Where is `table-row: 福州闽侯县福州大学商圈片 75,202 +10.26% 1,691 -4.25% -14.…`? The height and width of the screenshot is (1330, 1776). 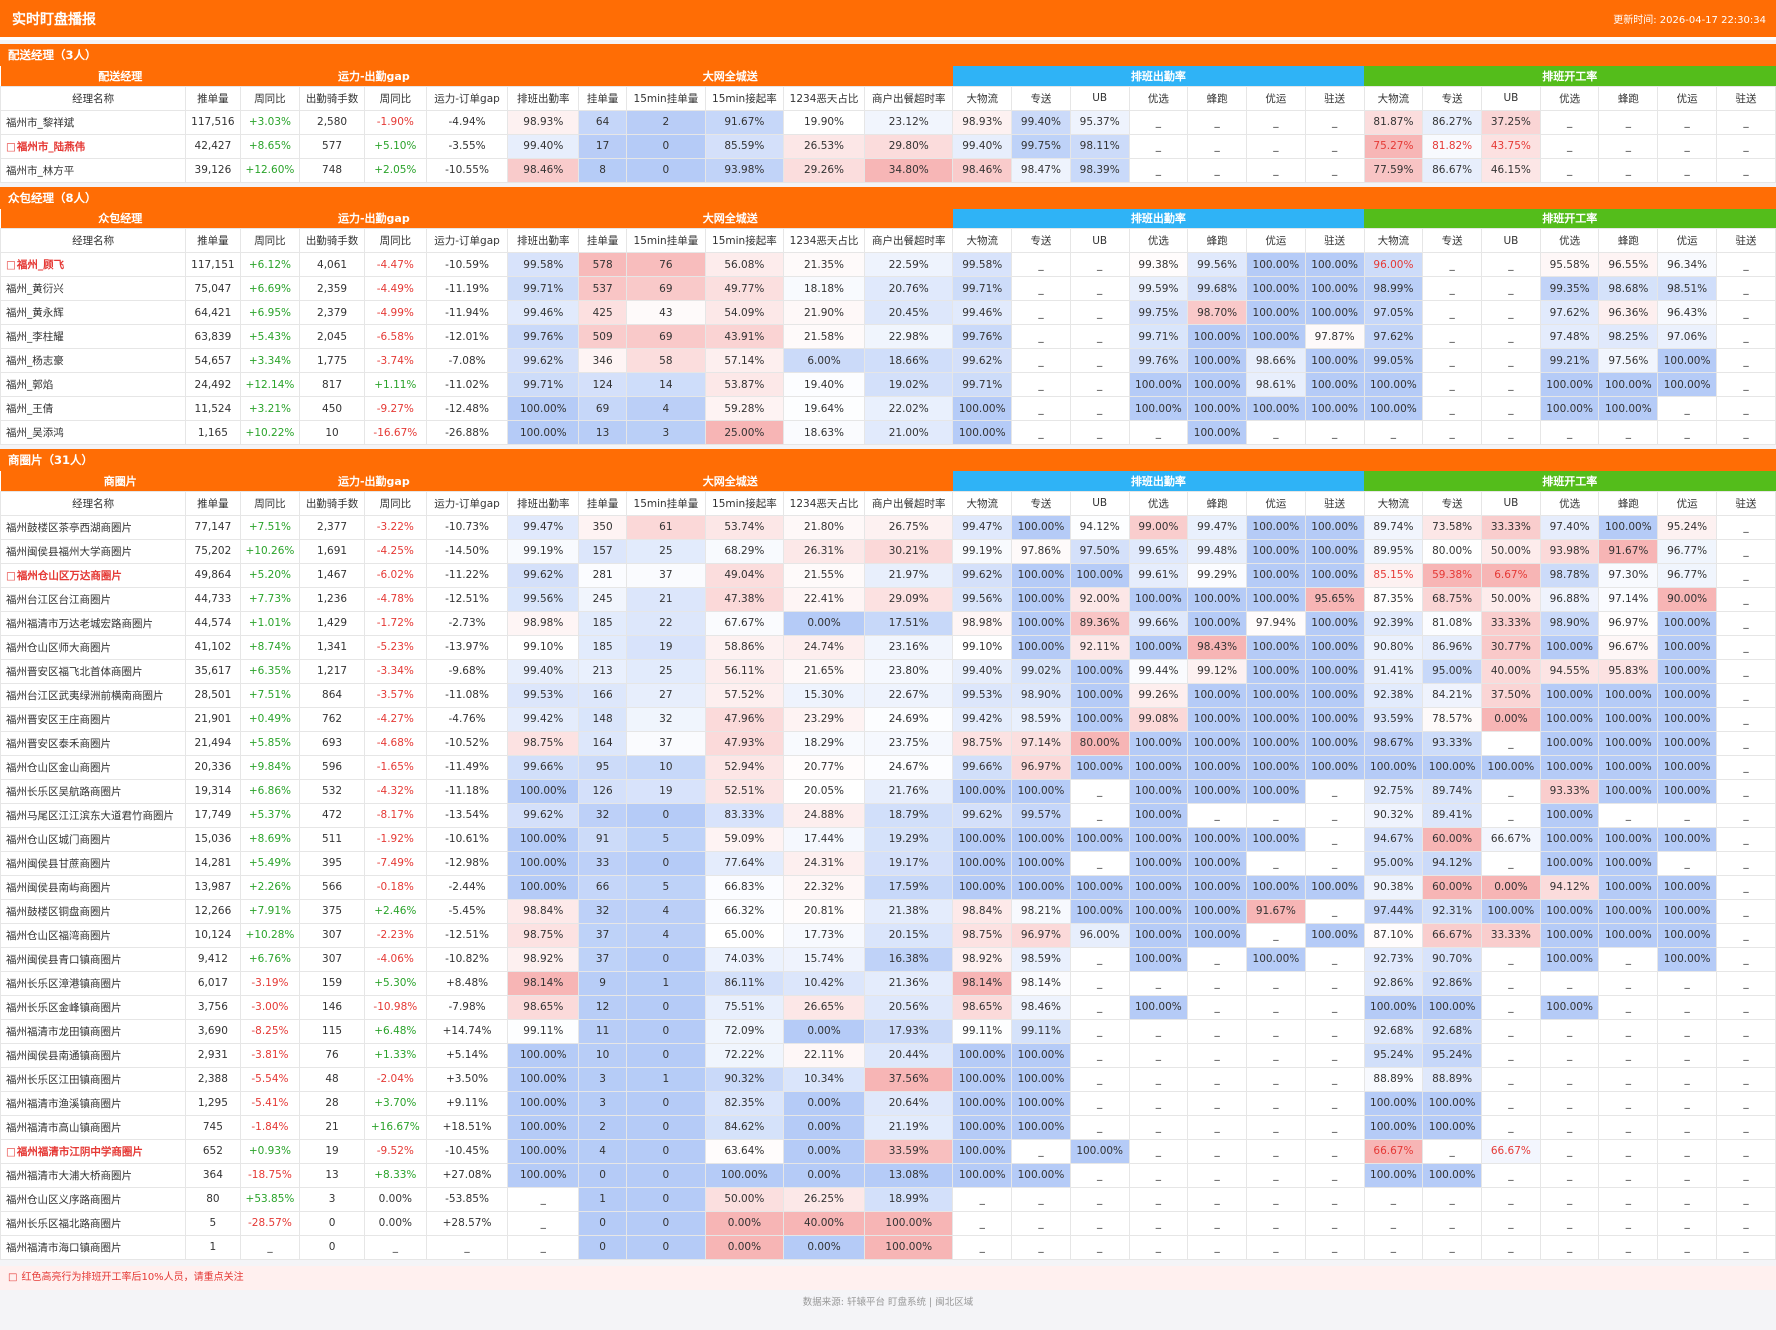 table-row: 福州闽侯县福州大学商圈片 75,202 +10.26% 1,691 -4.25% -14.… is located at coordinates (888, 551).